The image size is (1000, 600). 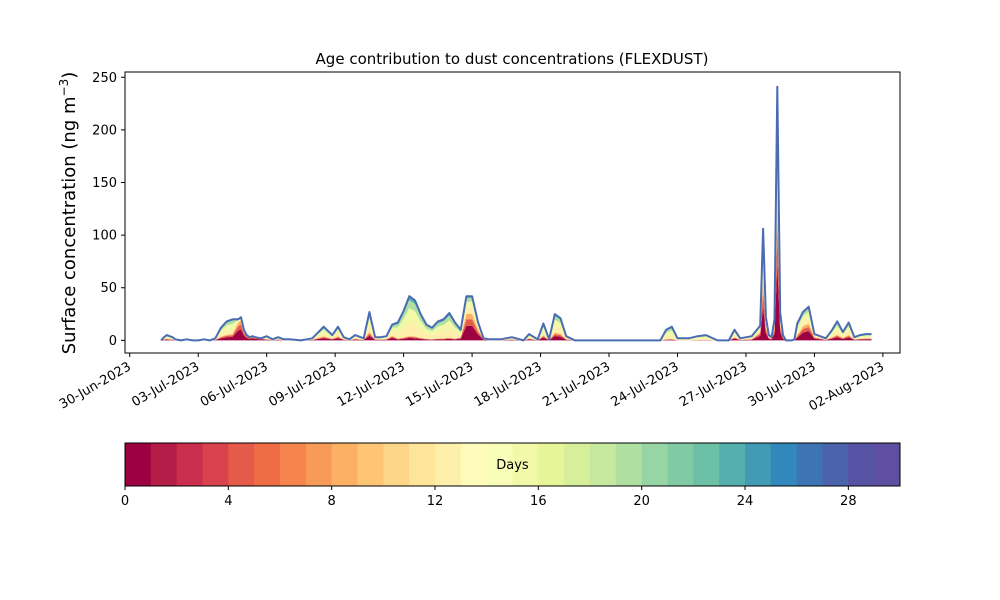 What do you see at coordinates (713, 384) in the screenshot?
I see `x-tick-label: 27-Jul-2023` at bounding box center [713, 384].